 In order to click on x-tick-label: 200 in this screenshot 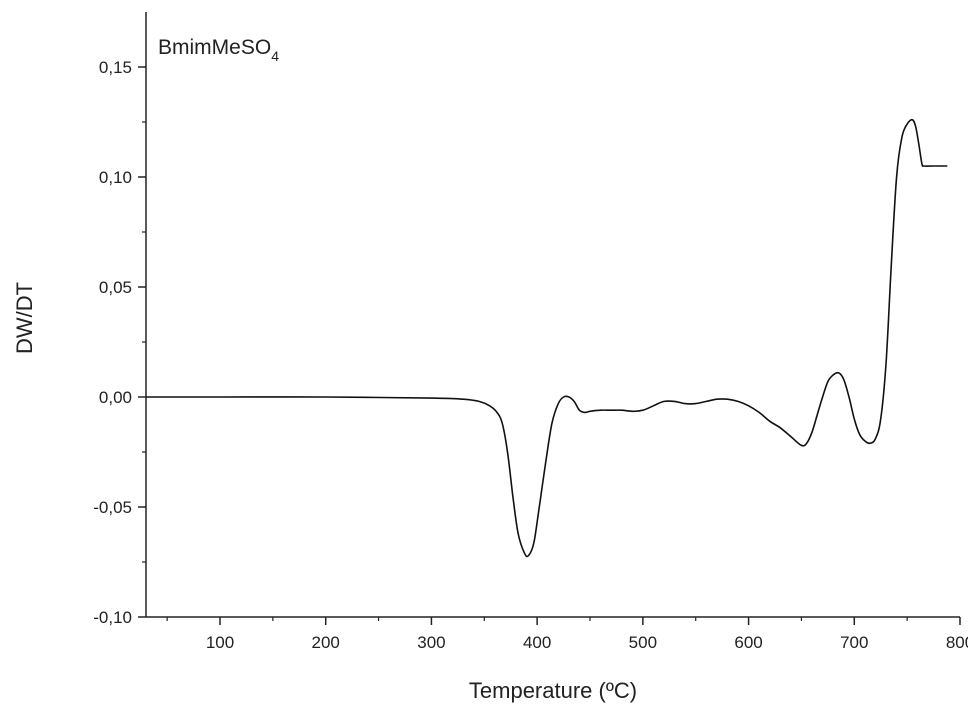, I will do `click(326, 642)`.